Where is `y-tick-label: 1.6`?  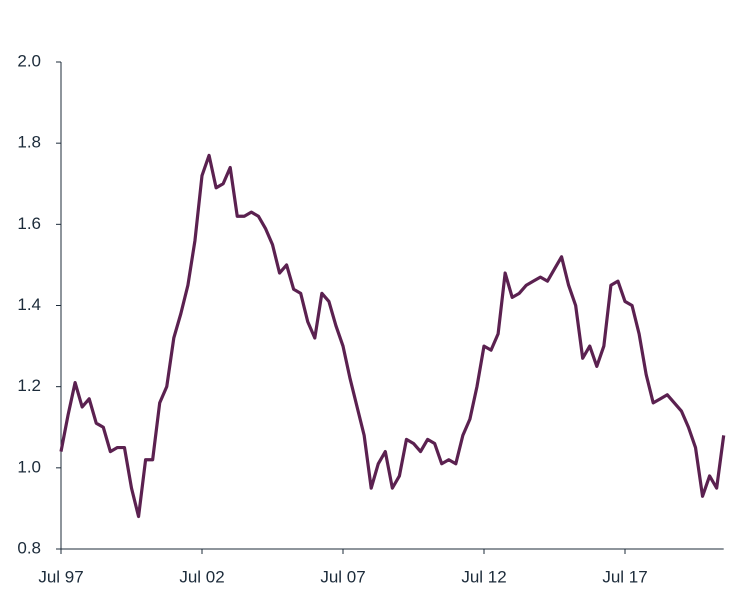 y-tick-label: 1.6 is located at coordinates (29, 223).